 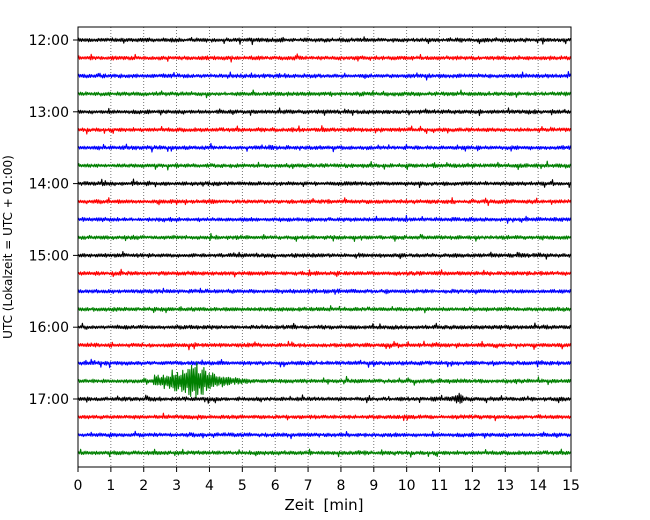 I want to click on x-tick-label: 11, so click(x=440, y=486).